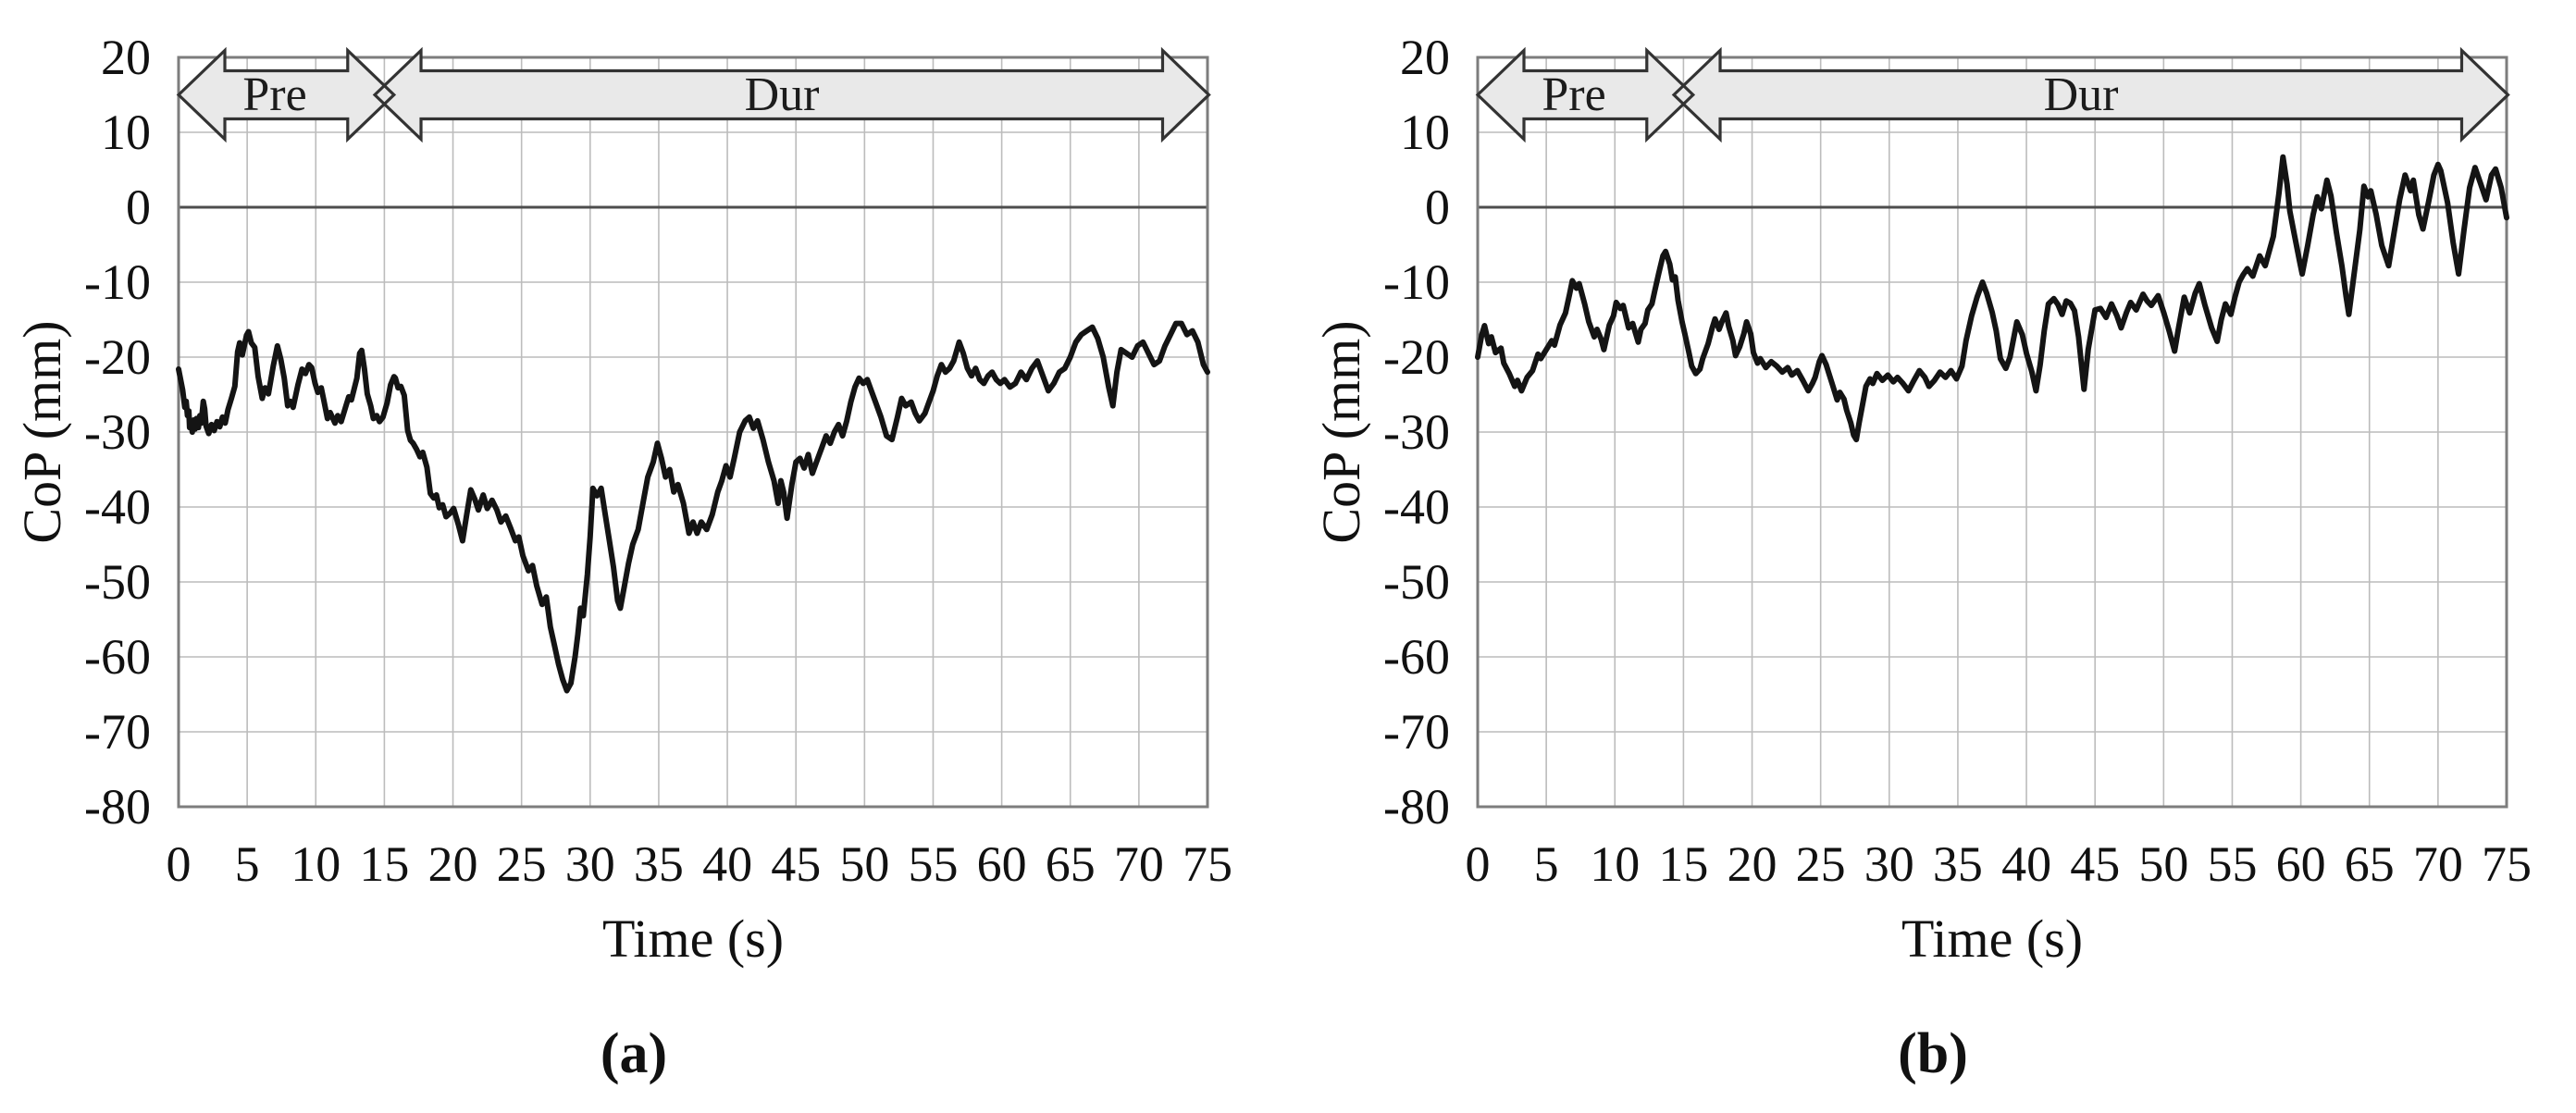  I want to click on x-axis-label-a: Time (s), so click(693, 939).